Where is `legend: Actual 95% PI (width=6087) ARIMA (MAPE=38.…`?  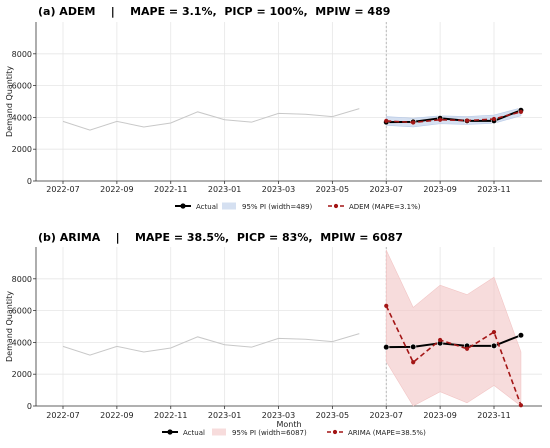 legend: Actual 95% PI (width=6087) ARIMA (MAPE=38.… is located at coordinates (294, 432).